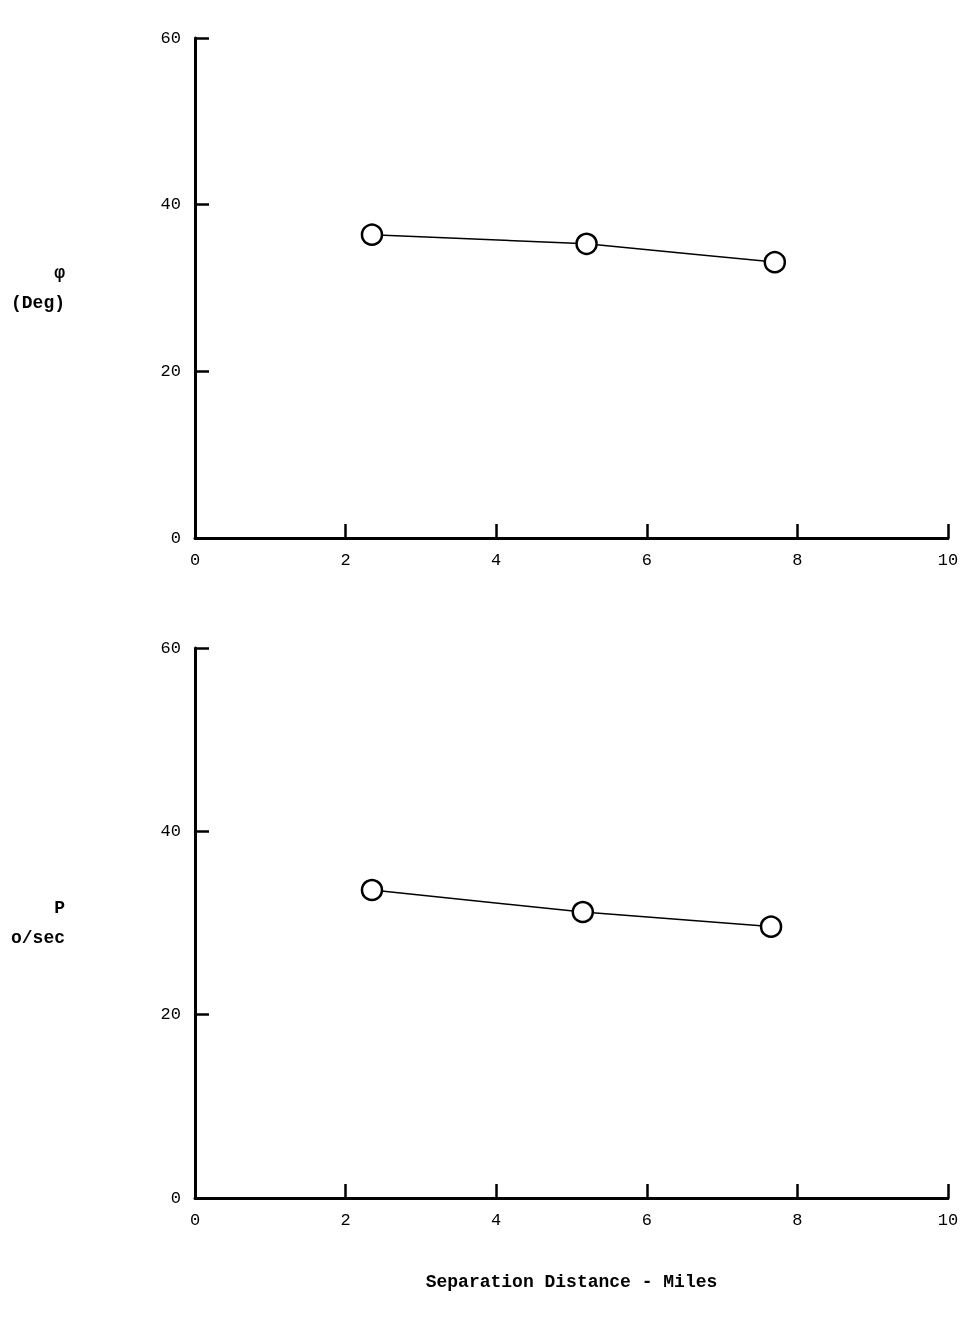 The height and width of the screenshot is (1330, 970). Describe the element at coordinates (38, 288) in the screenshot. I see `y-axis-title: φ (Deg)` at that location.